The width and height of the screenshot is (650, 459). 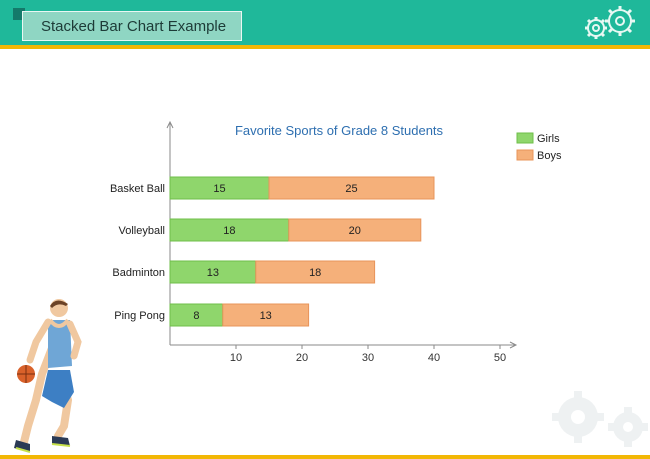 I want to click on legend-swatch-boys, so click(x=525, y=155).